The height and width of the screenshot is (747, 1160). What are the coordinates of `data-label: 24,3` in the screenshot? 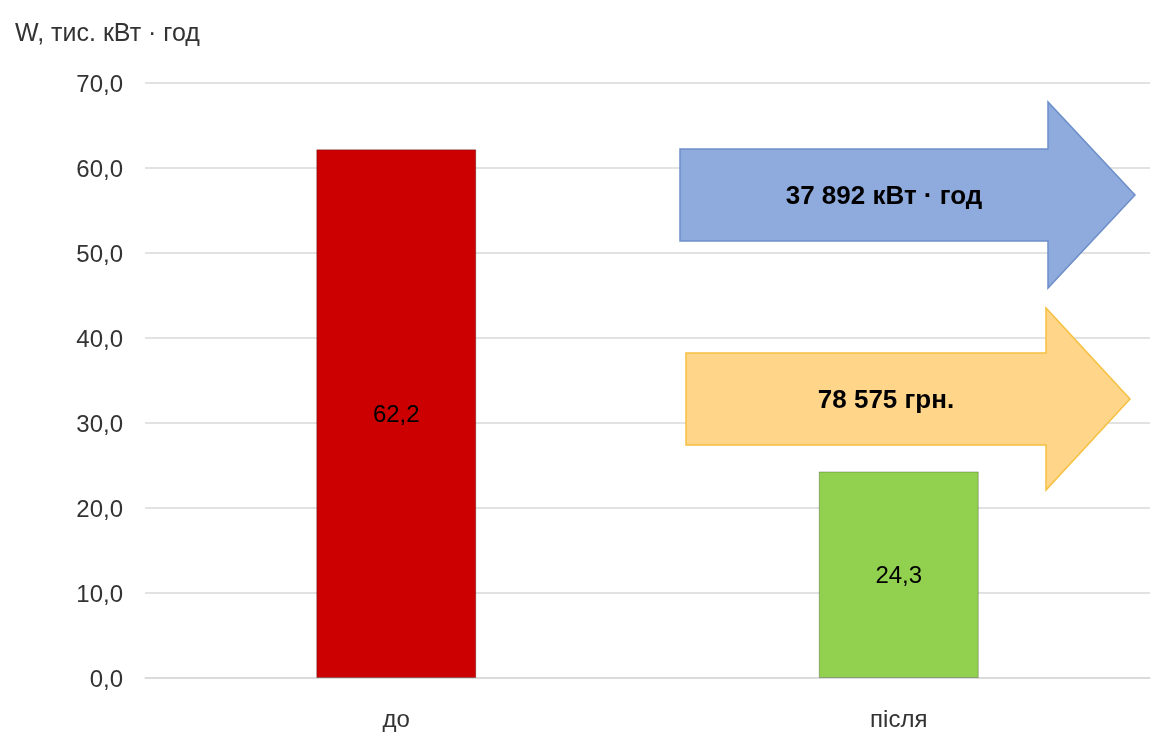 It's located at (899, 575).